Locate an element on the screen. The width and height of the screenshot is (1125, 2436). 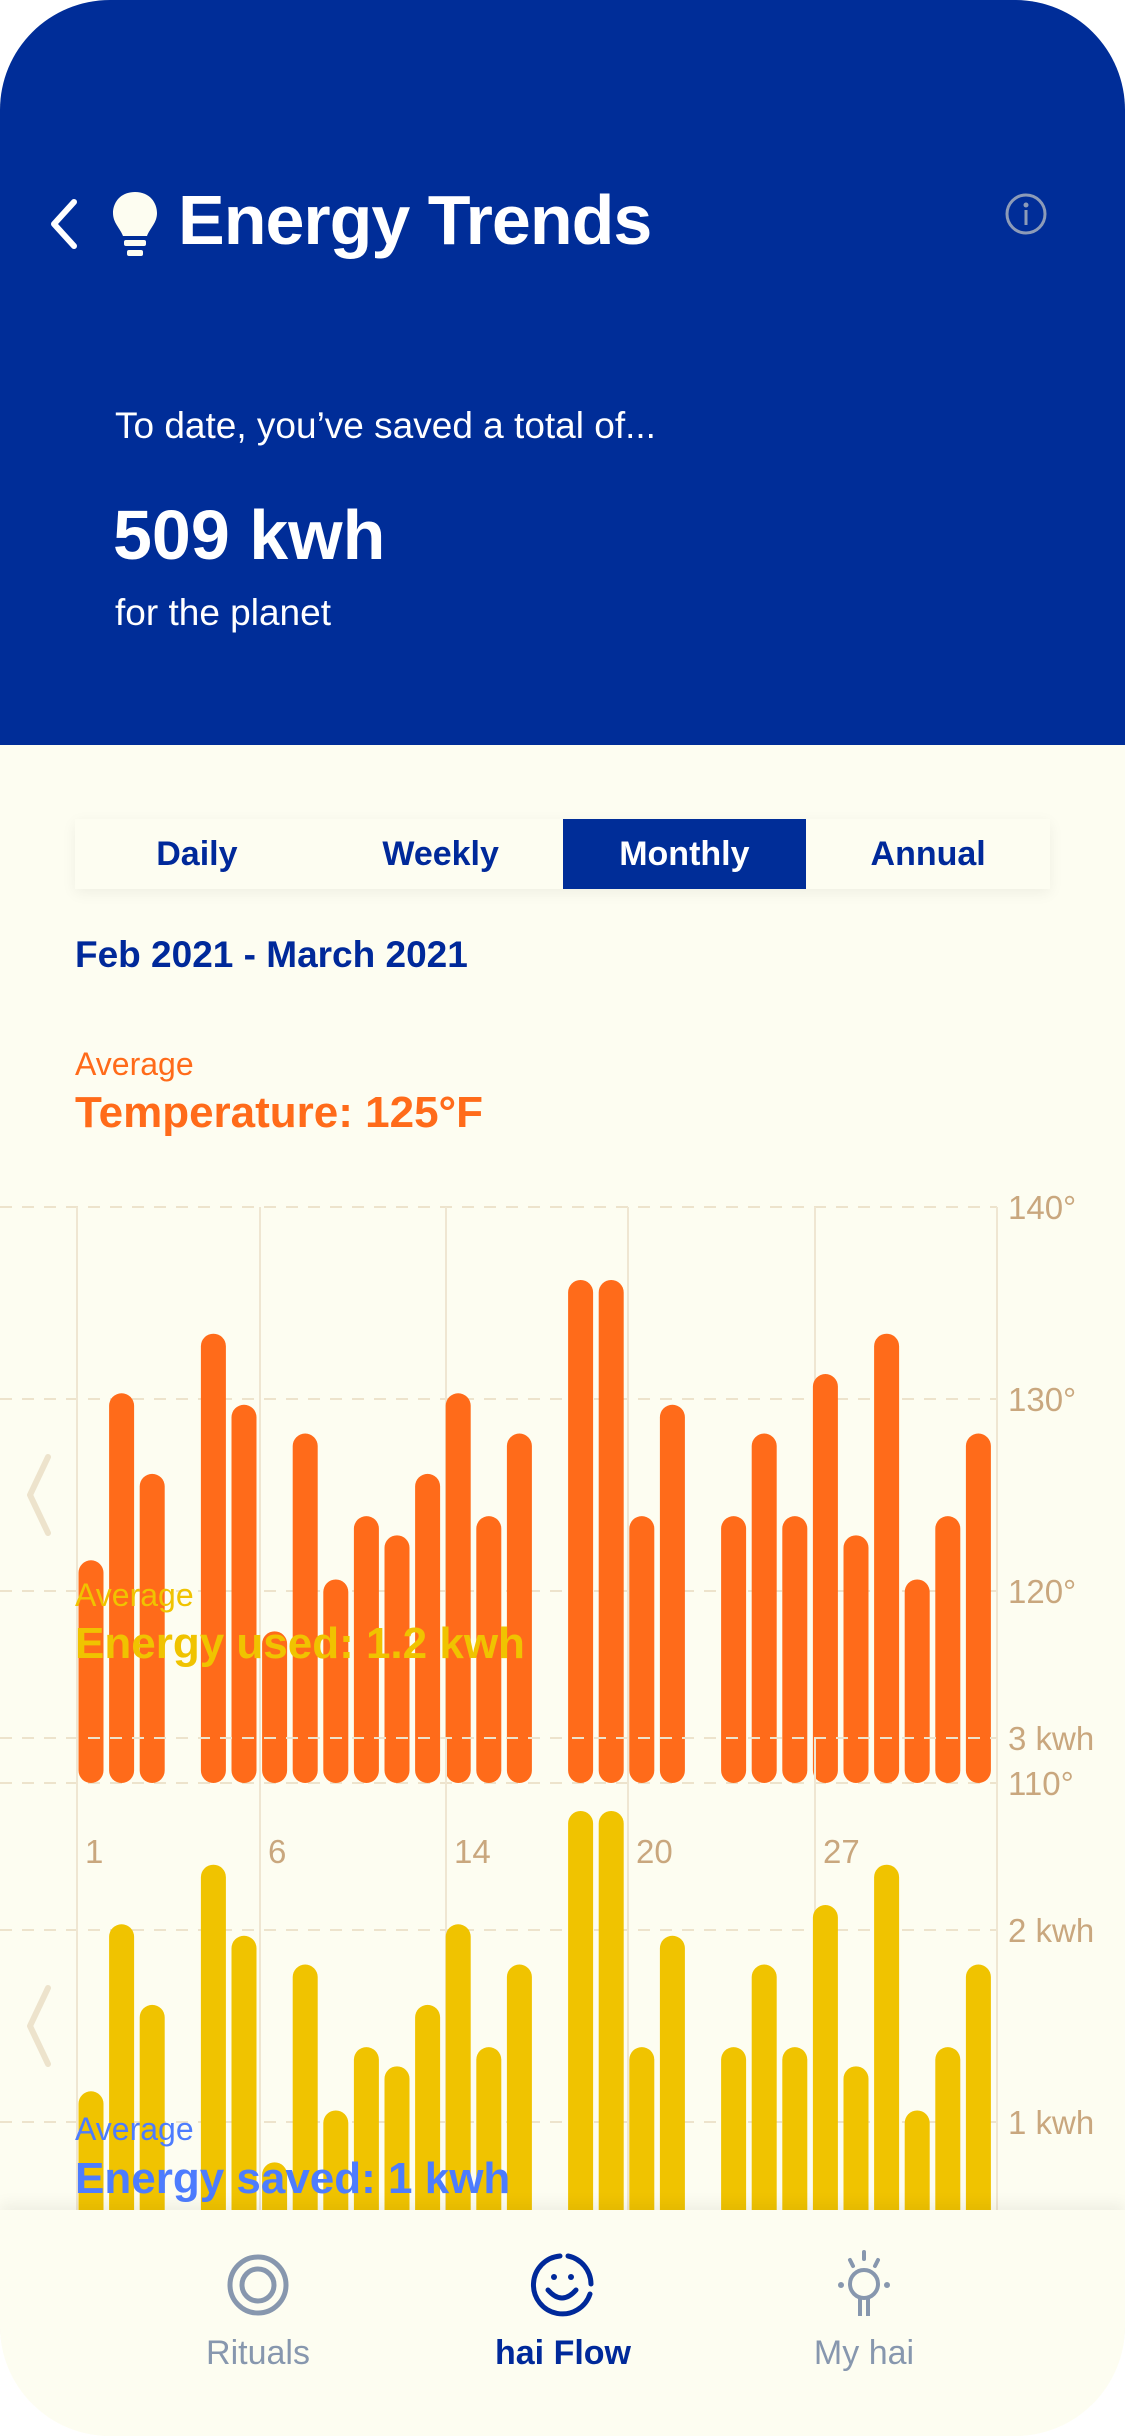
energy-used-average-label: Average is located at coordinates (134, 1595).